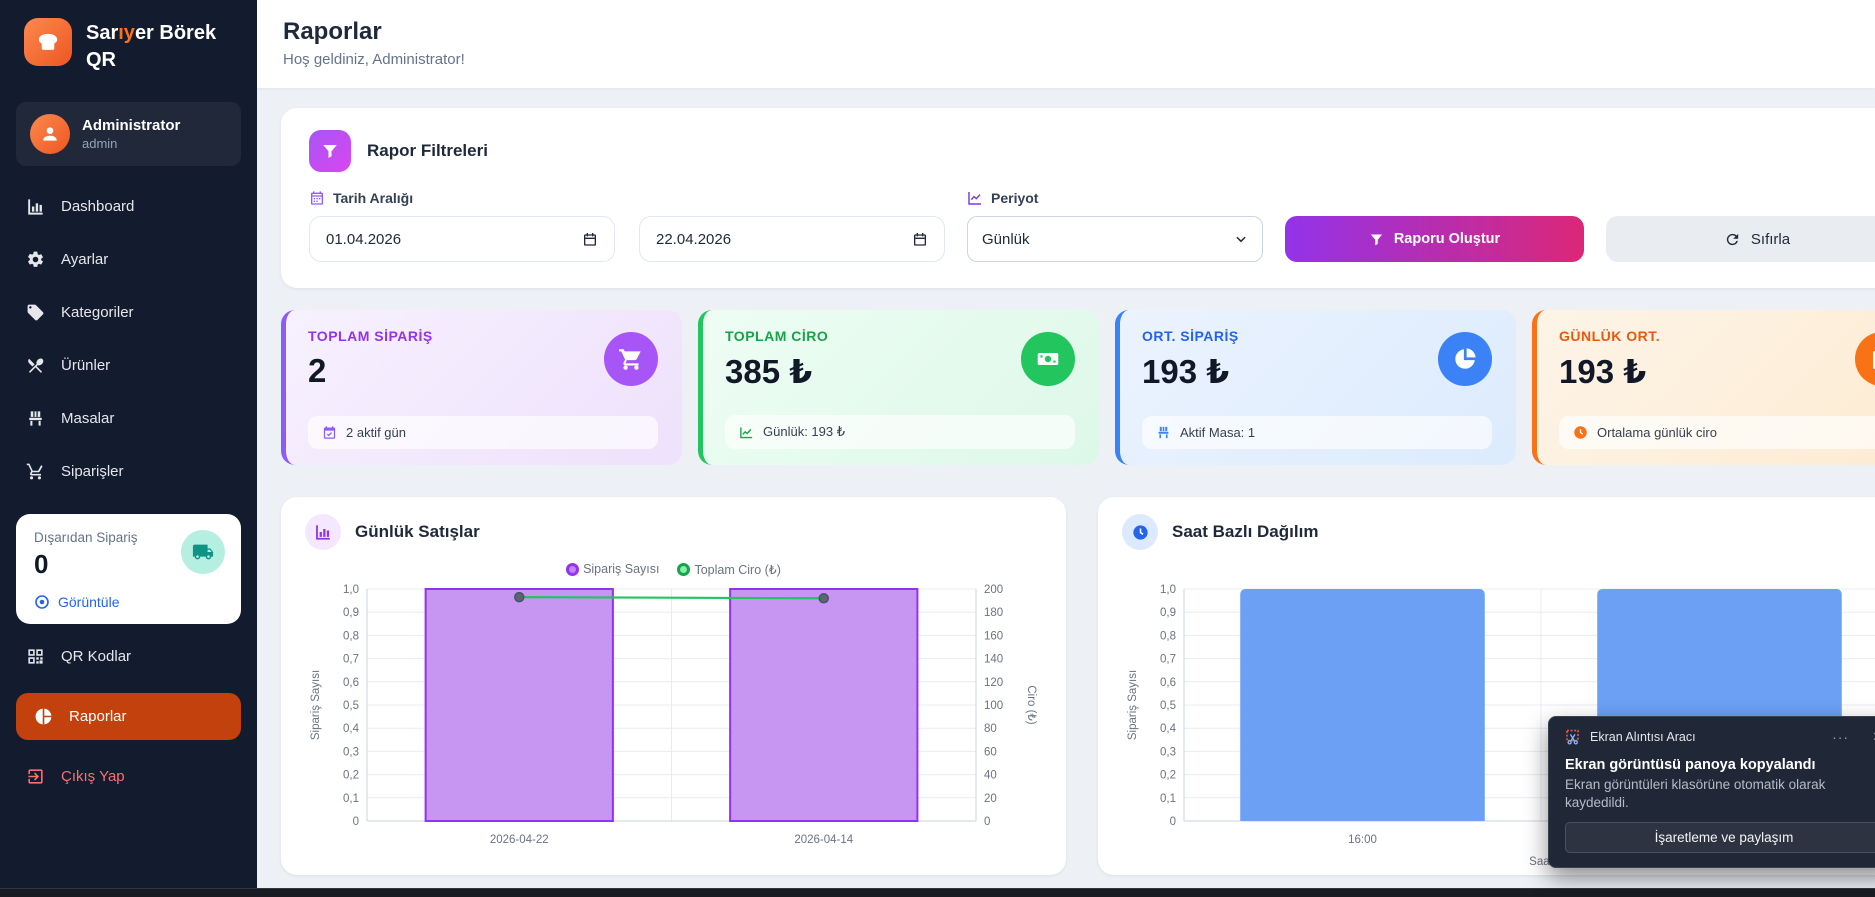 Image resolution: width=1875 pixels, height=897 pixels. I want to click on period-label: Periyot, so click(1015, 198).